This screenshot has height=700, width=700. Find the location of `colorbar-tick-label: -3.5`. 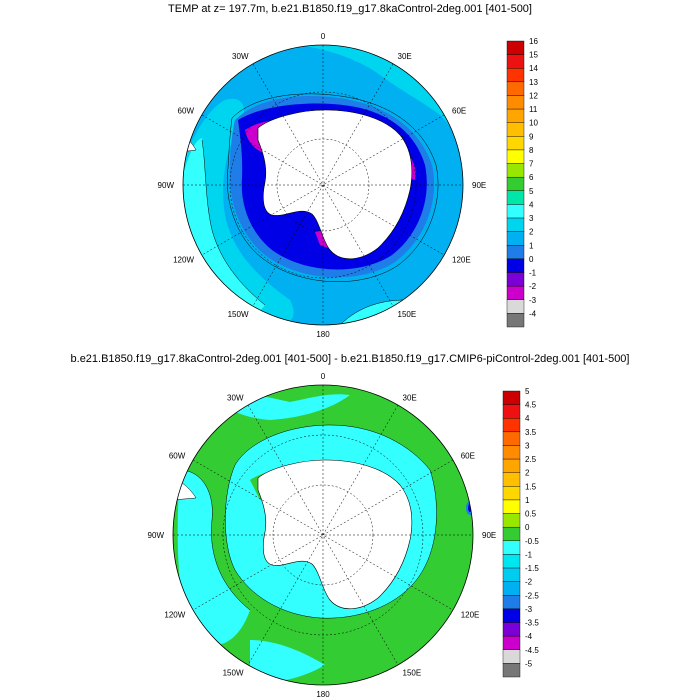

colorbar-tick-label: -3.5 is located at coordinates (532, 623).